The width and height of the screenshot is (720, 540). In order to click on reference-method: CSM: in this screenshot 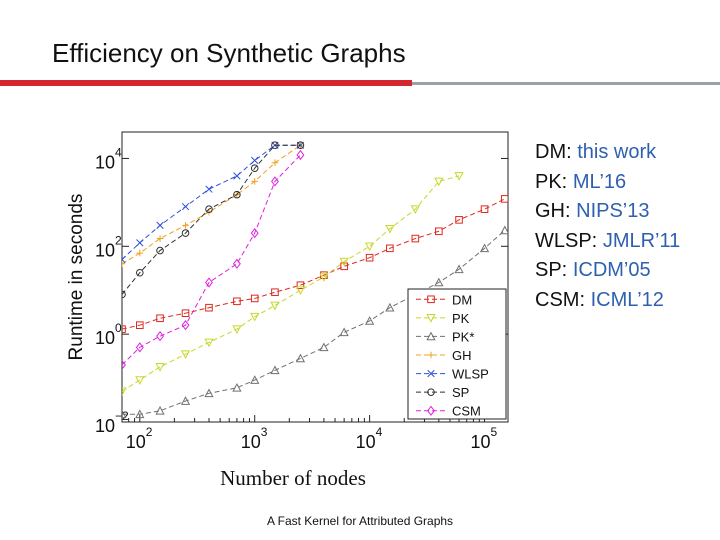, I will do `click(560, 299)`.